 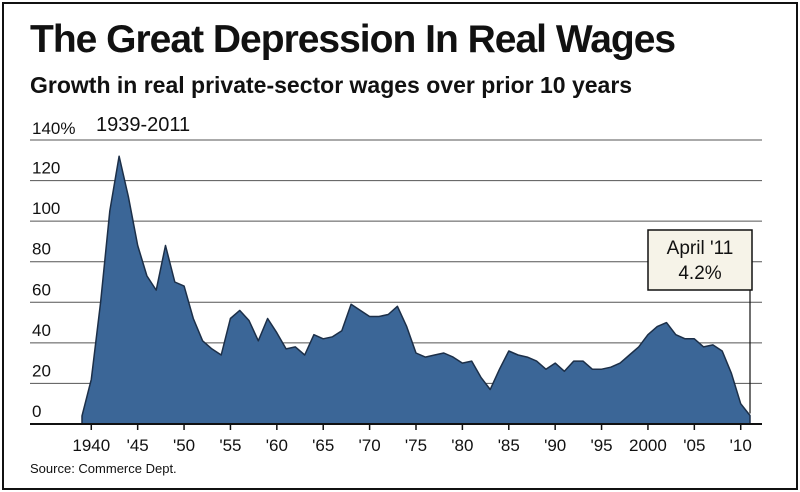 I want to click on y-axis-ticks: 0 20 40 60 80 100 120 140%, so click(x=53, y=270).